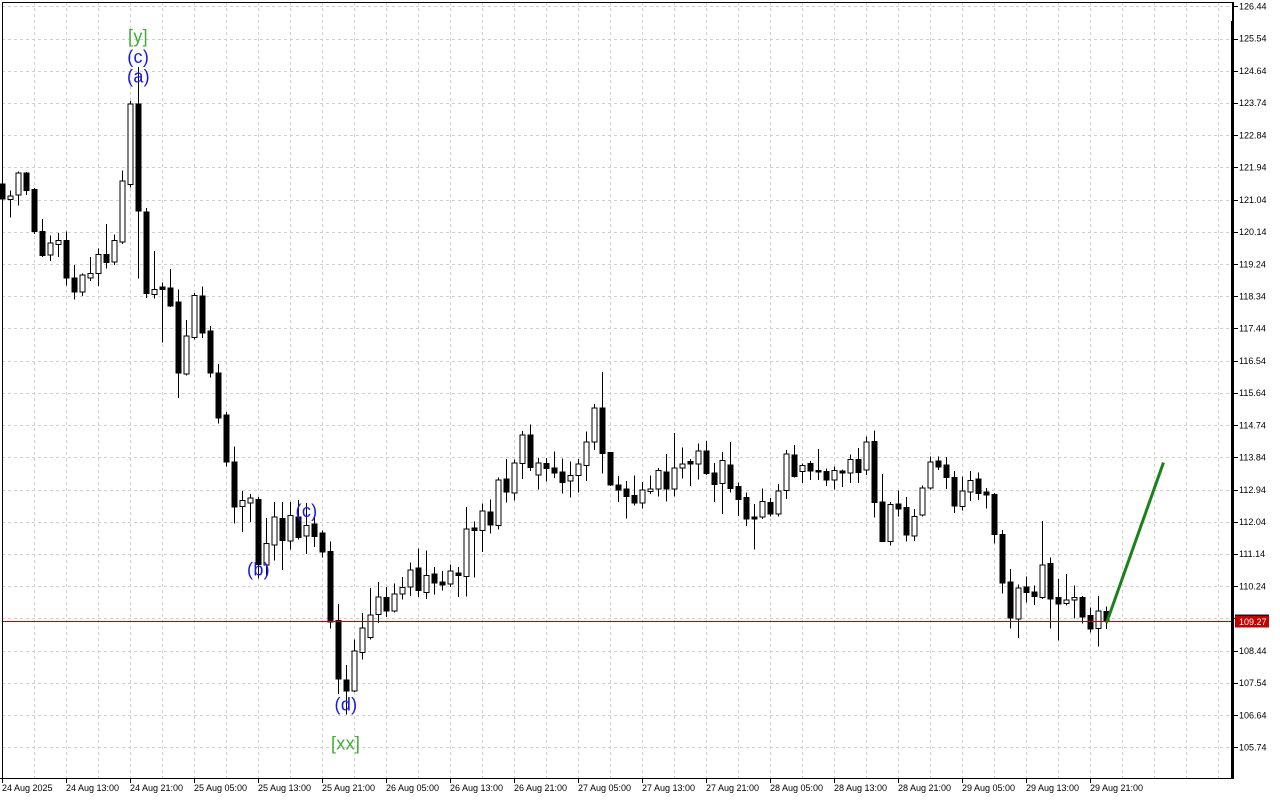 This screenshot has width=1280, height=800. Describe the element at coordinates (92, 788) in the screenshot. I see `svg-text: 24 Aug 13:00` at that location.